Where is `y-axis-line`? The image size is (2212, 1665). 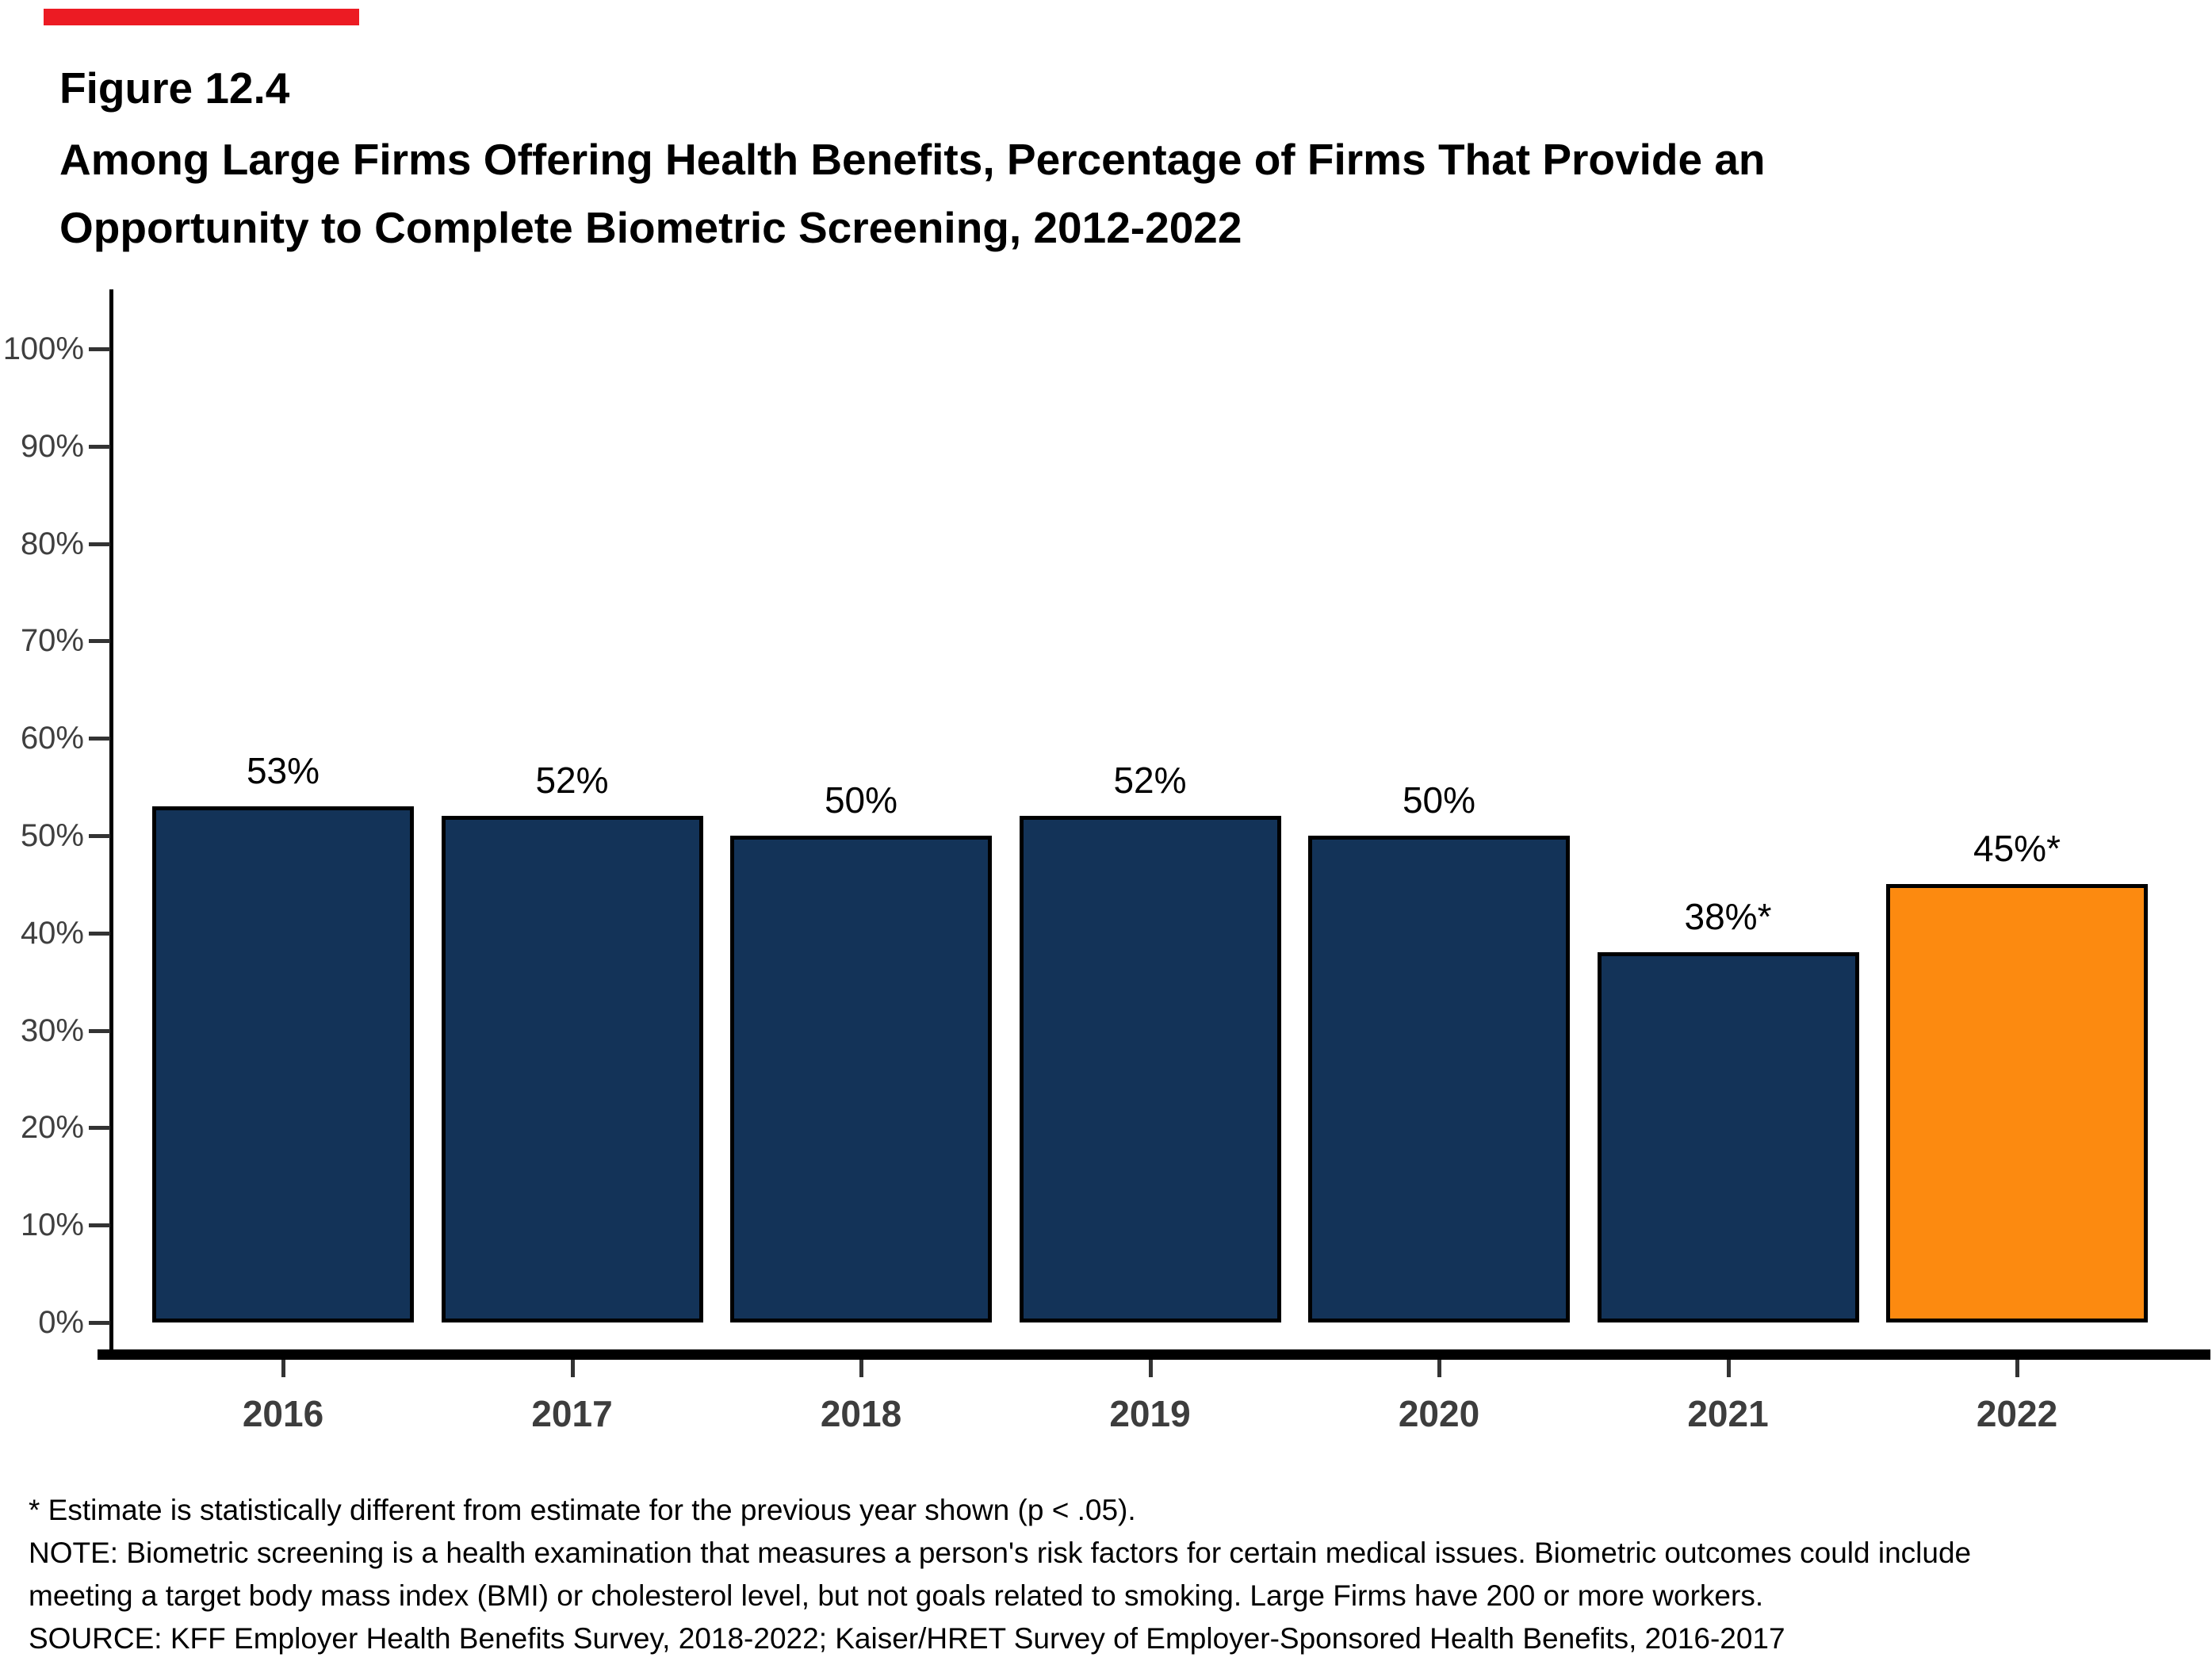 y-axis-line is located at coordinates (111, 824).